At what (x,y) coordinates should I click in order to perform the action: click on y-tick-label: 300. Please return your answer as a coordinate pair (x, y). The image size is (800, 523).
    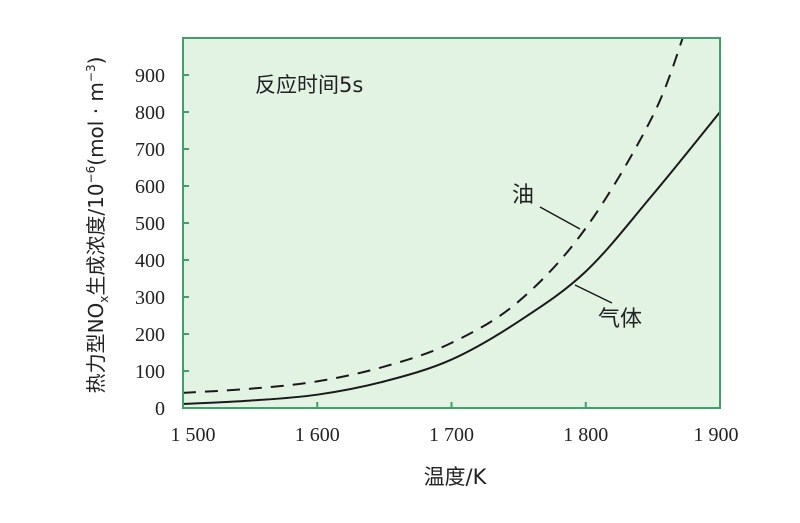
    Looking at the image, I should click on (150, 298).